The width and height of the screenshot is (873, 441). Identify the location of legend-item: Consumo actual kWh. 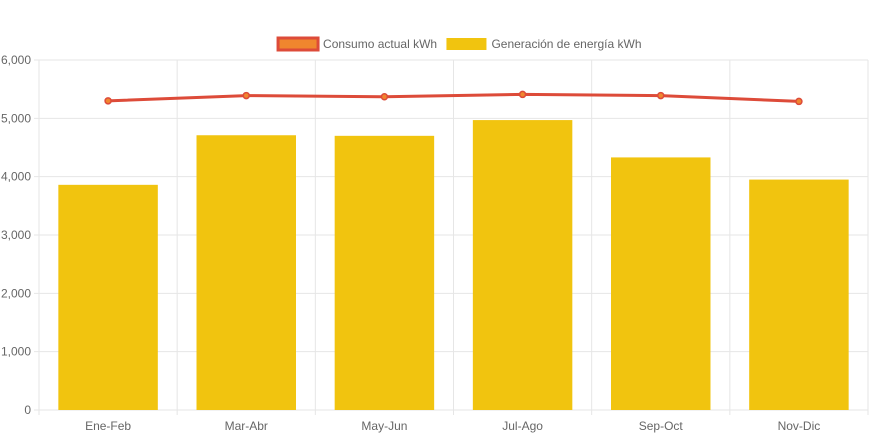
(356, 44).